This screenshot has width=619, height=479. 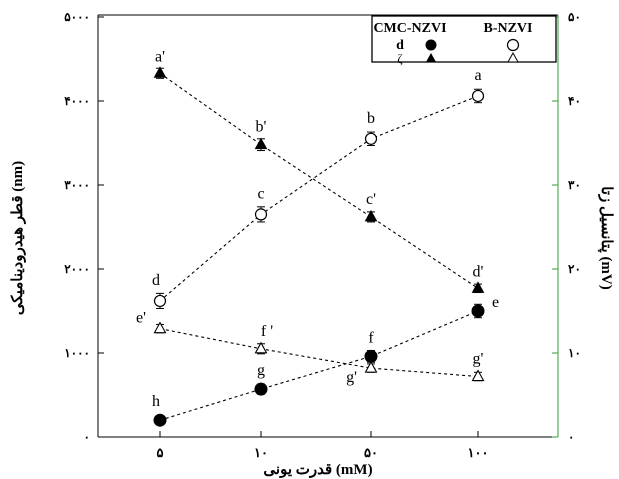 I want to click on y-right-tick-label: ۳۰, so click(x=574, y=185).